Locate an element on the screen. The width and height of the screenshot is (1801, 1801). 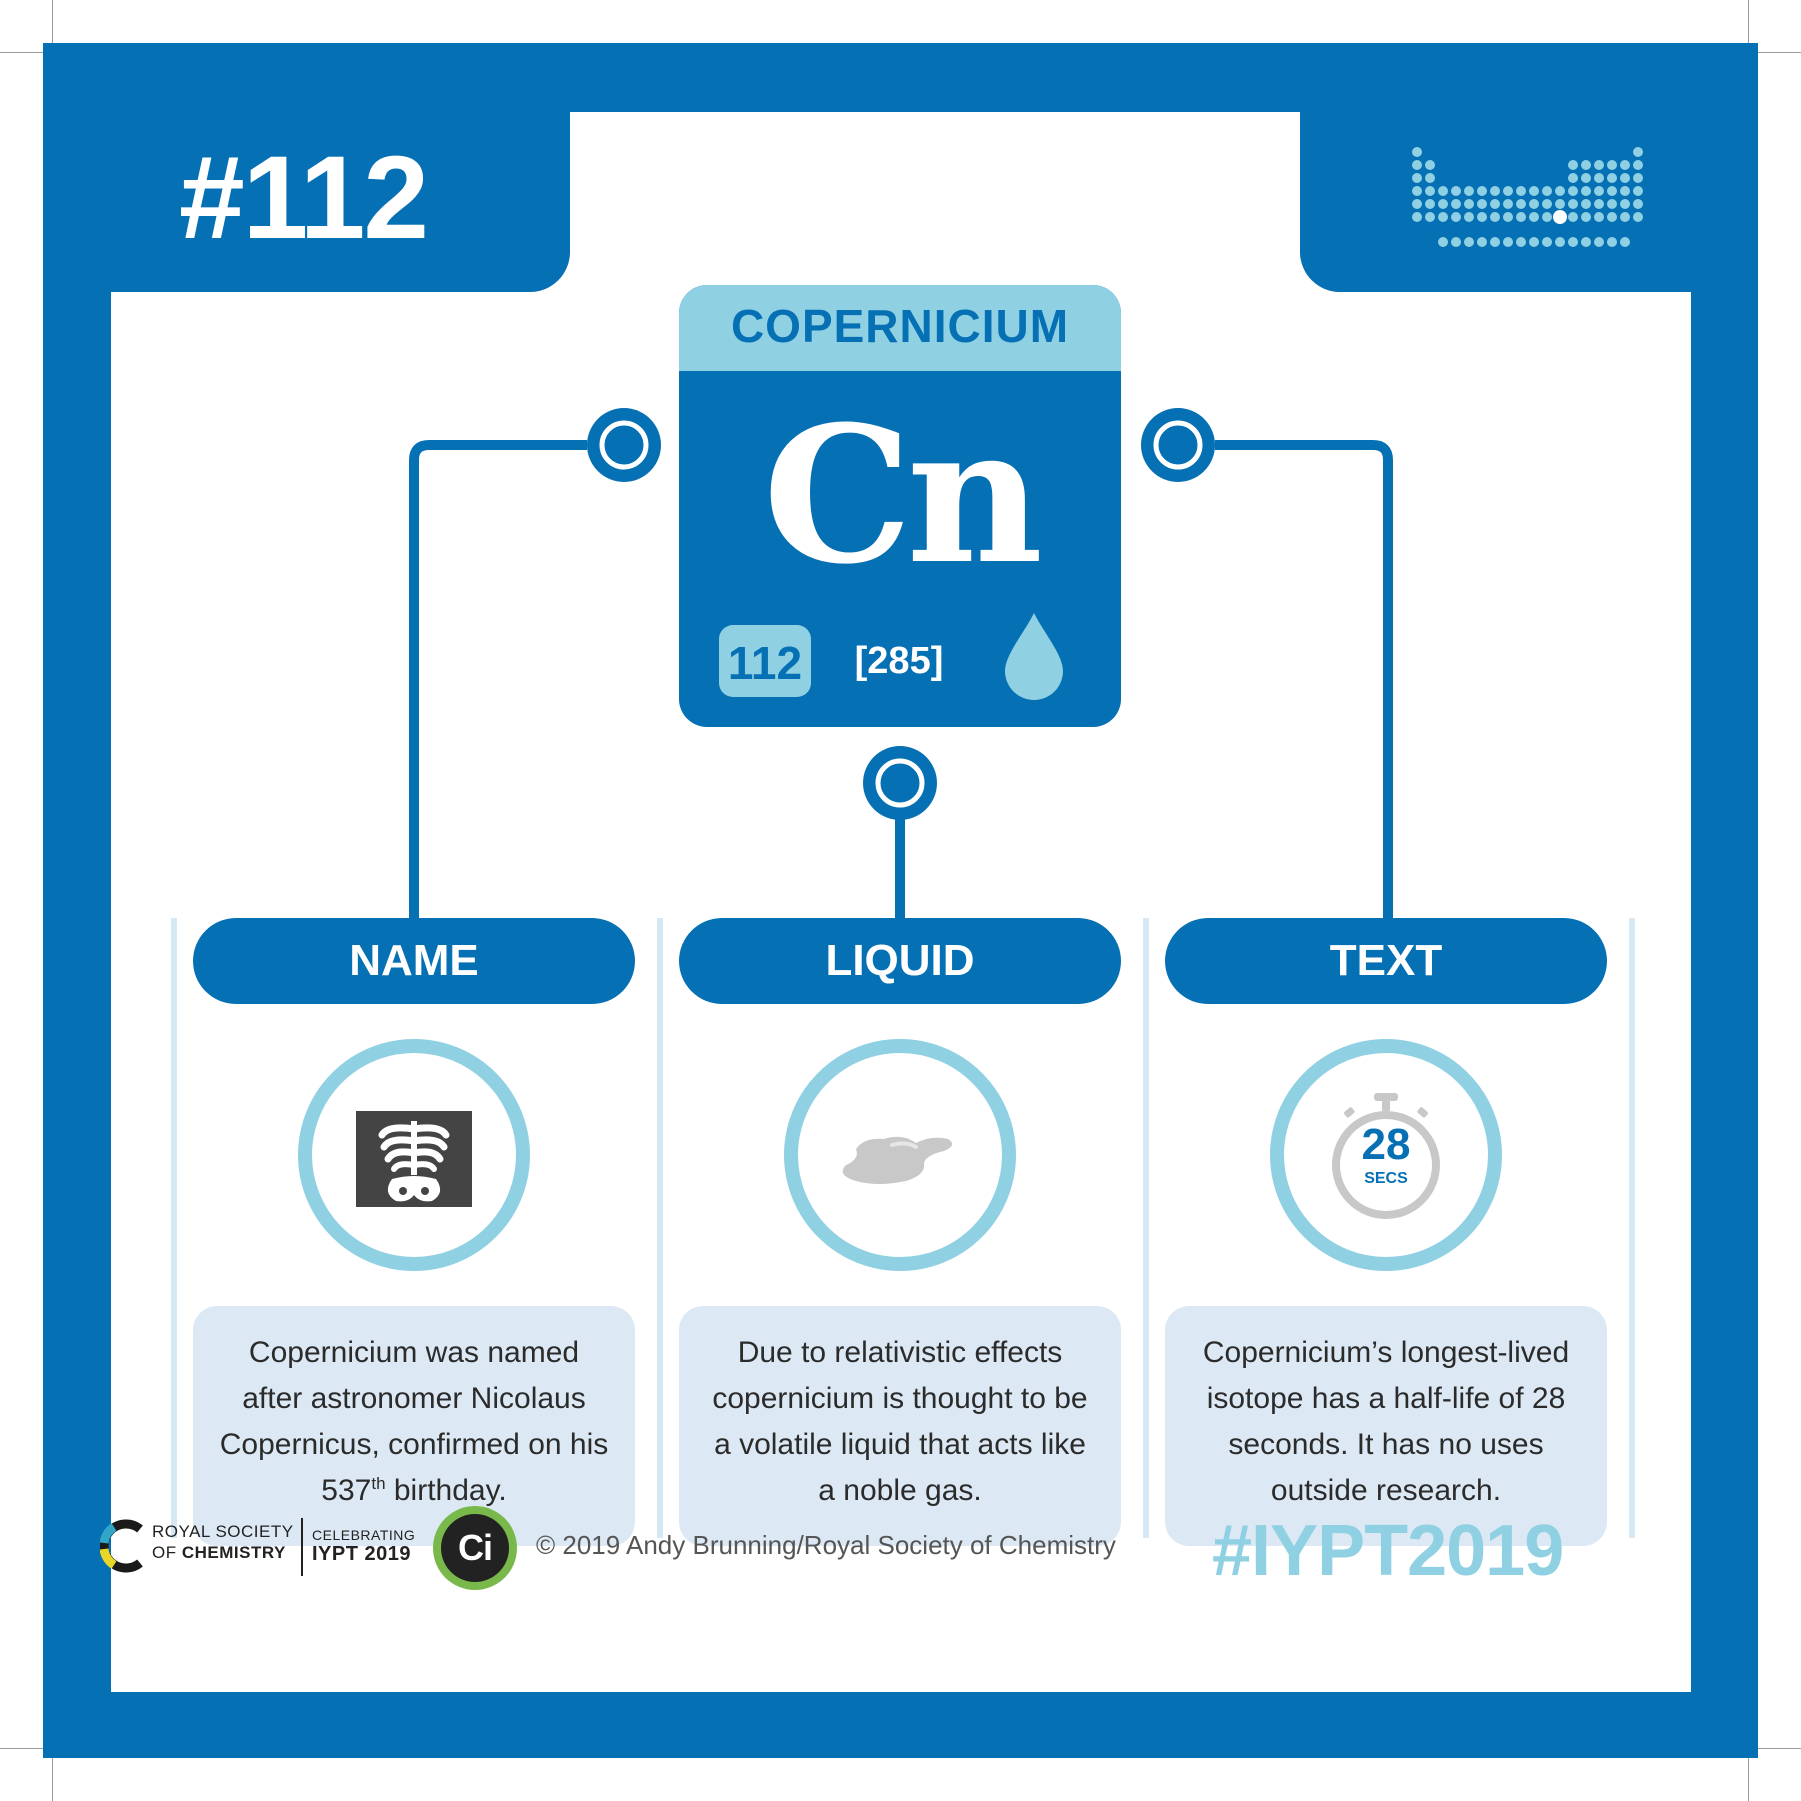
rsc-name-line1: ROYAL SOCIETY is located at coordinates (223, 1531).